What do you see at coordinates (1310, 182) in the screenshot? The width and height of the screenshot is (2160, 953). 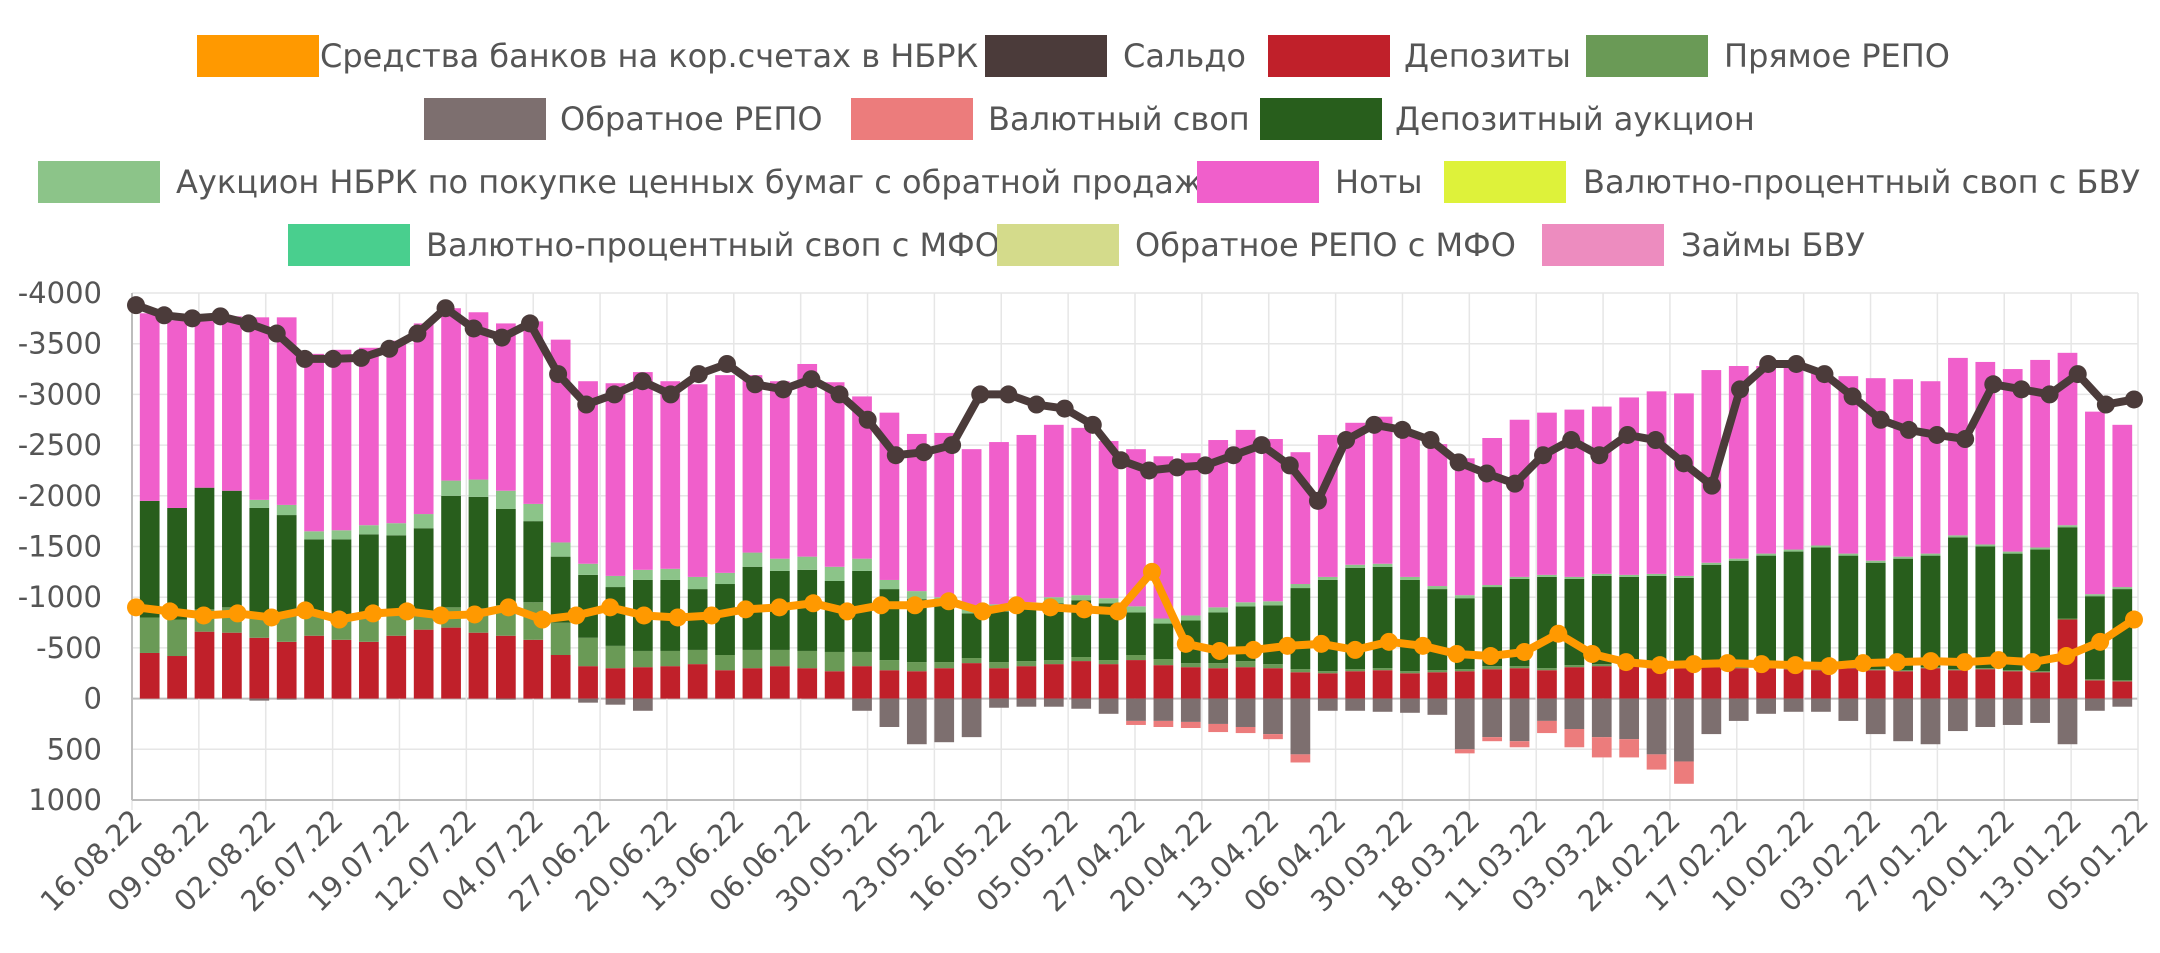 I see `legend-item-ноты: Ноты` at bounding box center [1310, 182].